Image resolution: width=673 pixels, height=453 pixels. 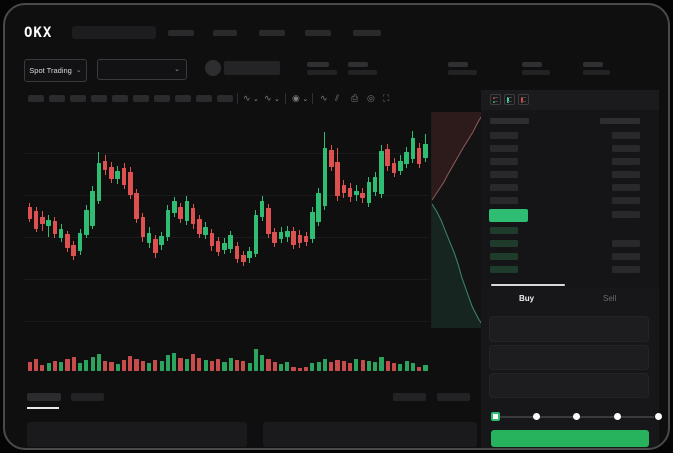 I want to click on scroll-indicator, so click(x=528, y=285).